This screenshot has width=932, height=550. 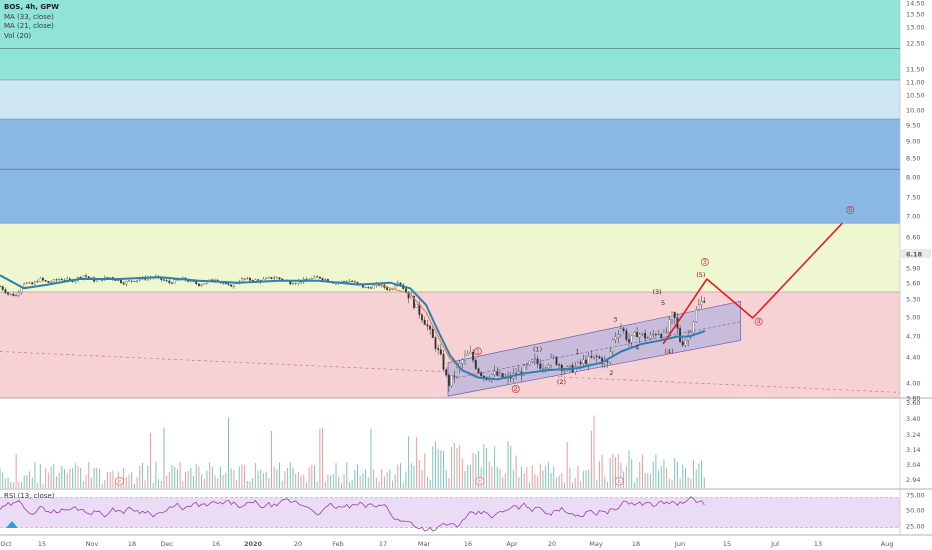 I want to click on time-tick-17: 15, so click(x=727, y=544).